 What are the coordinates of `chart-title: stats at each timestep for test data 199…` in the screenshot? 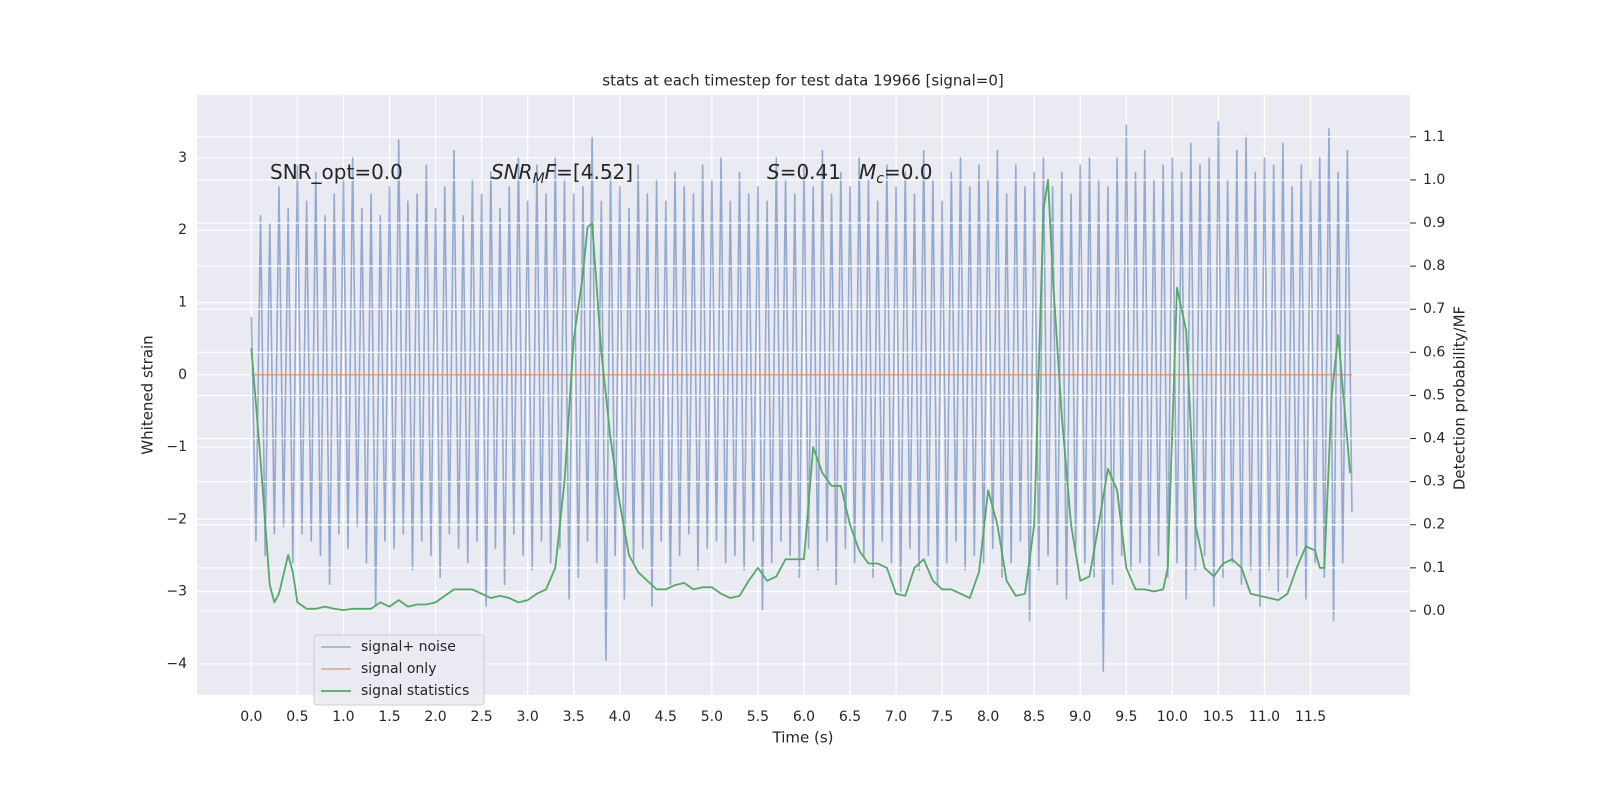 It's located at (802, 81).